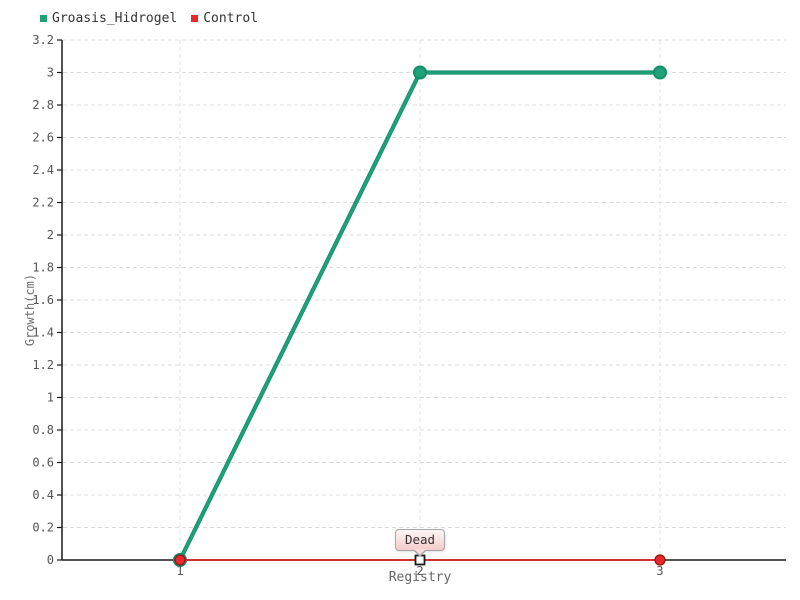  I want to click on y-tick-label: 2, so click(50, 235).